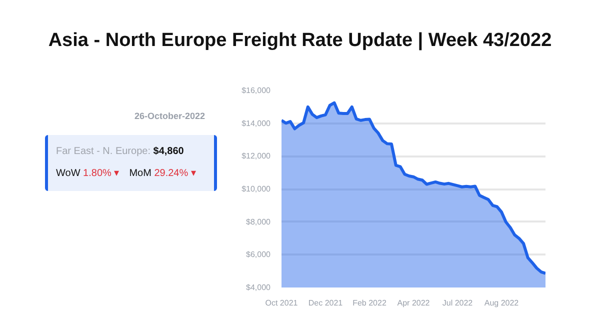 The height and width of the screenshot is (315, 600). Describe the element at coordinates (257, 189) in the screenshot. I see `y-tick-label: $10,000` at that location.